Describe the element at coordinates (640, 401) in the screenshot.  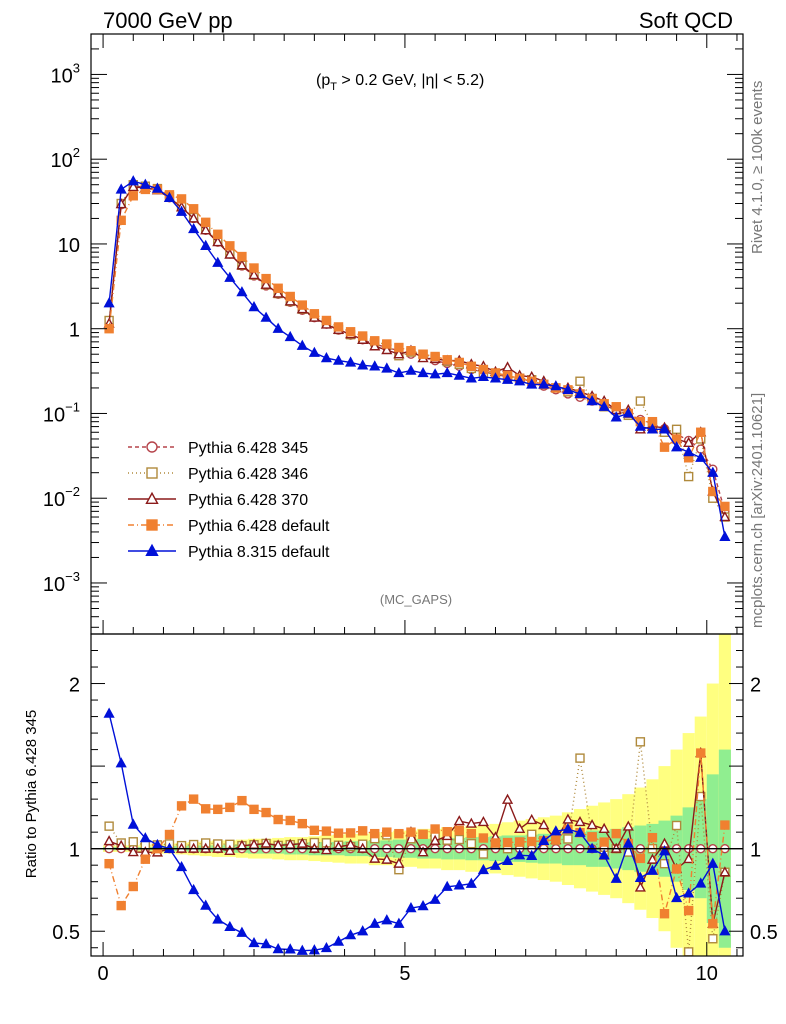
I see `data-point-p346` at that location.